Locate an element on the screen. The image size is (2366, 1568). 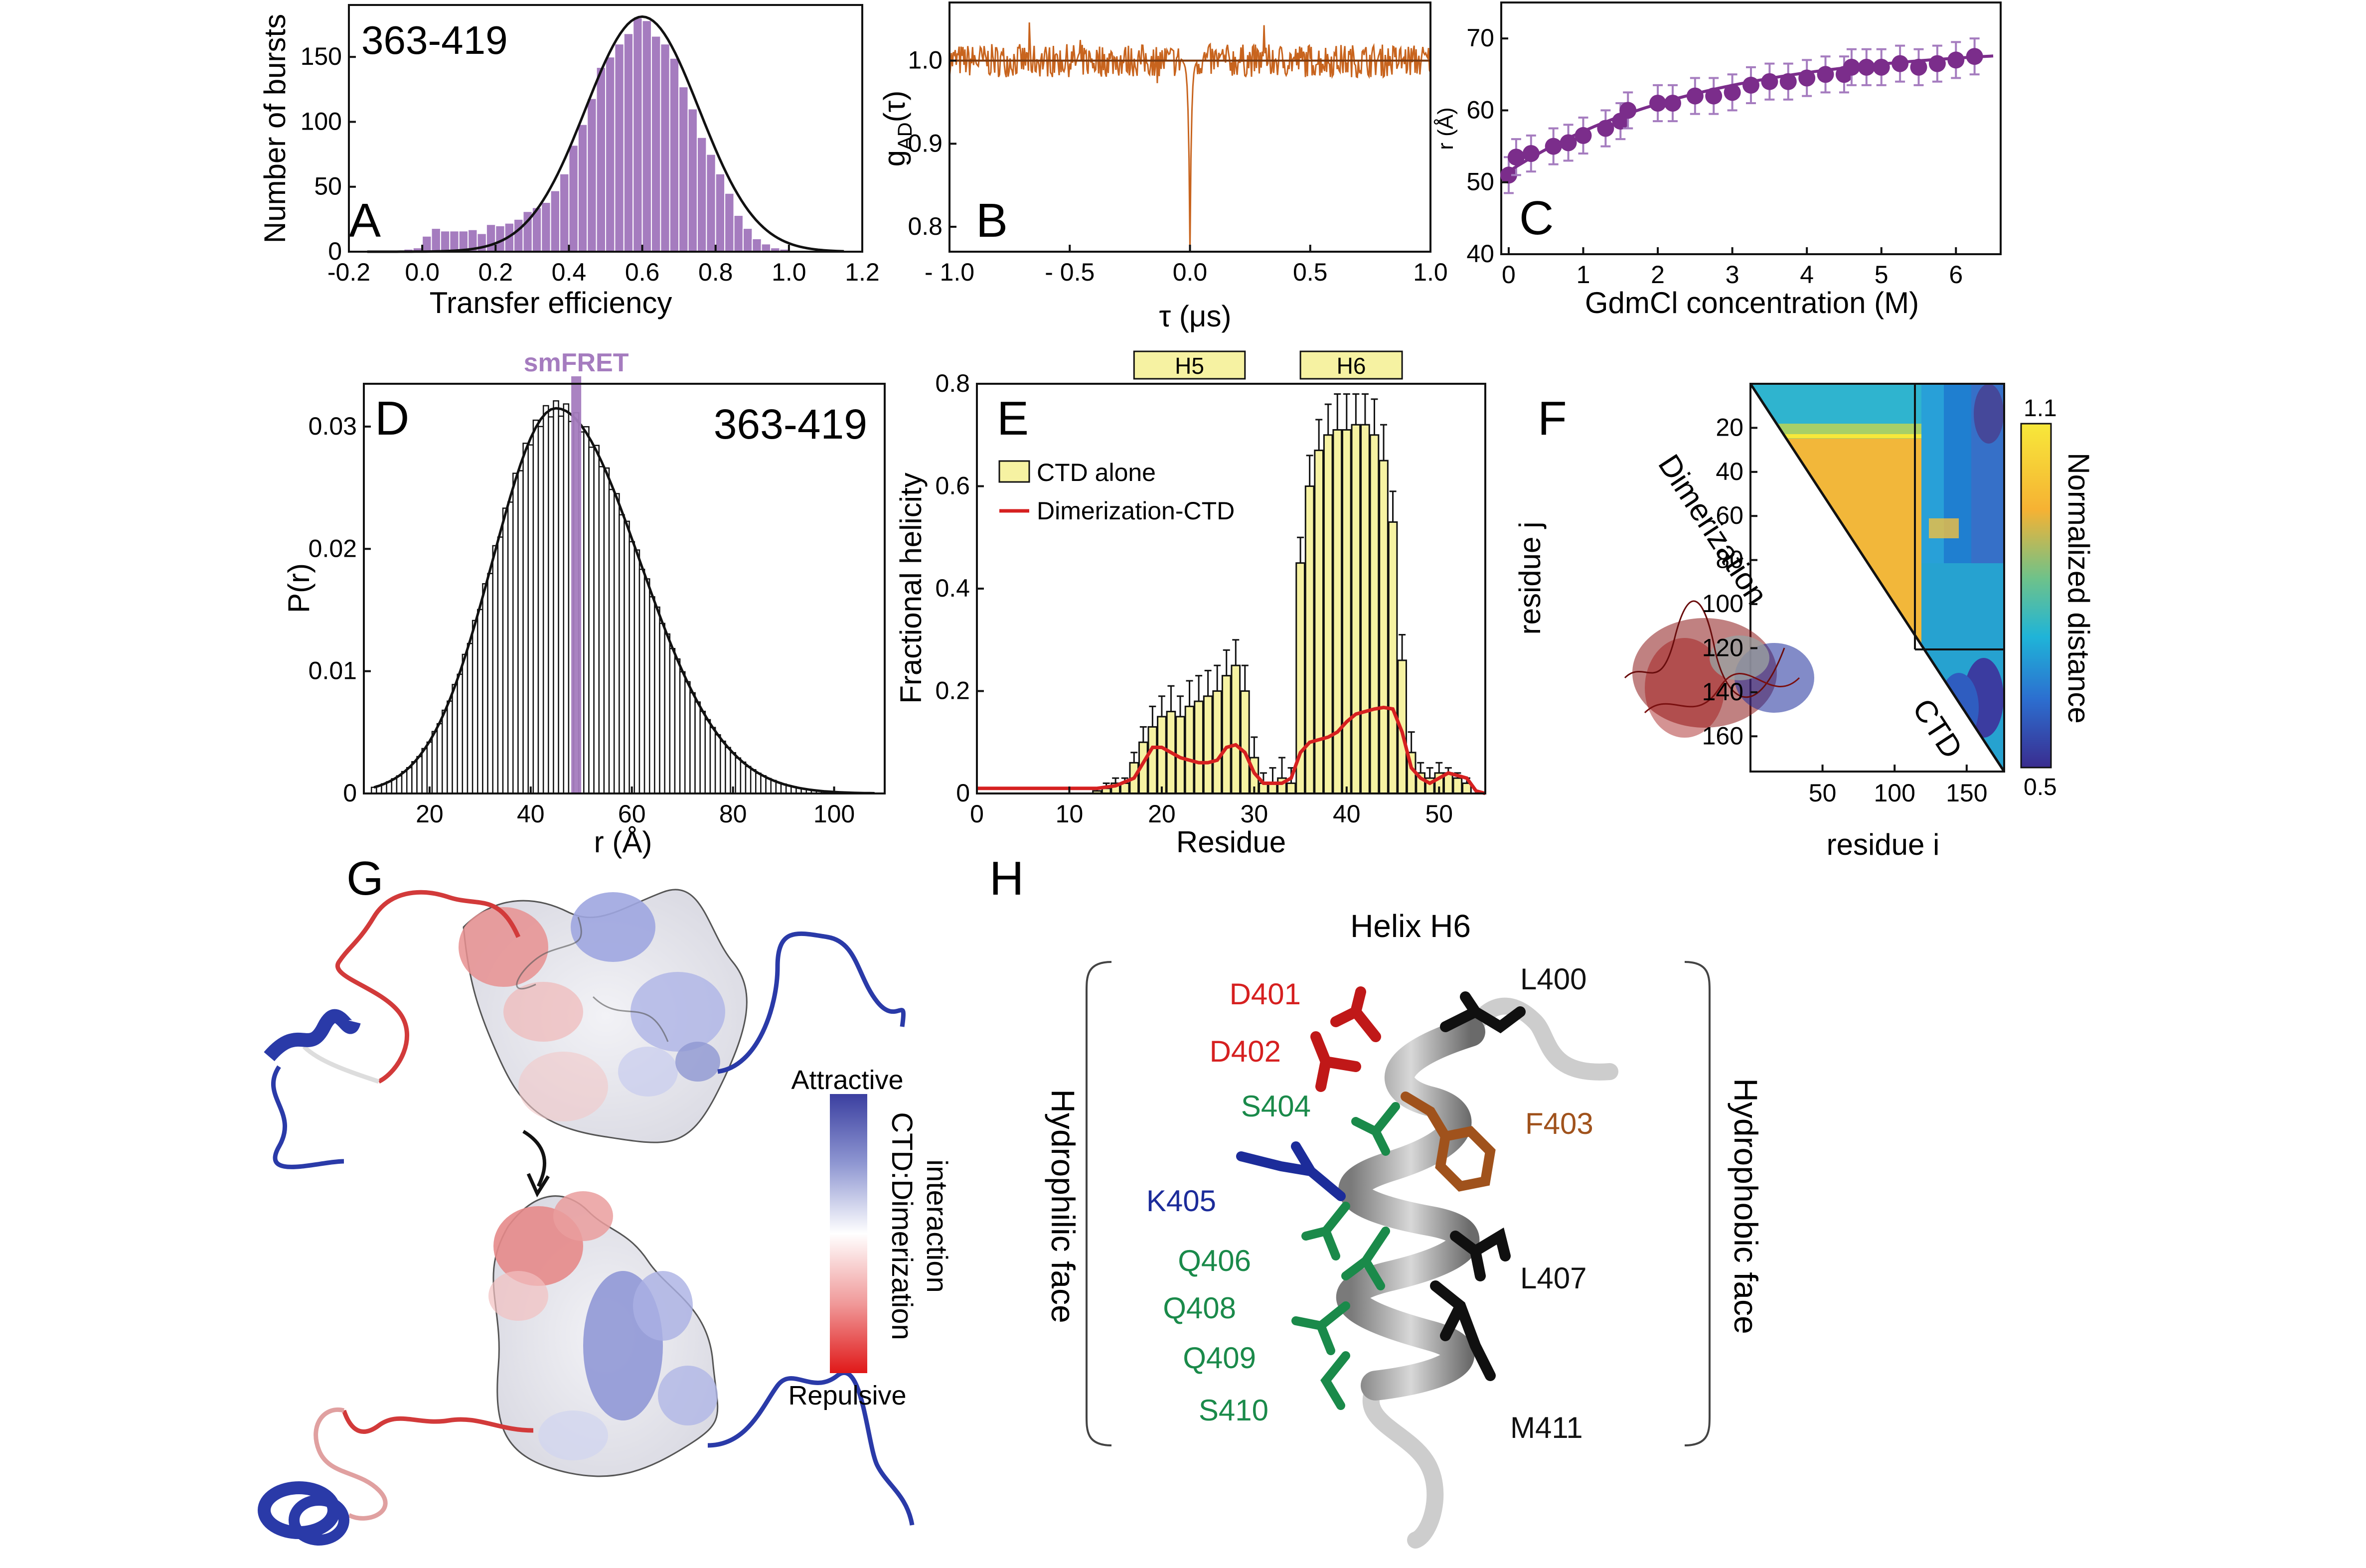
panel-f-frame is located at coordinates (1877, 578).